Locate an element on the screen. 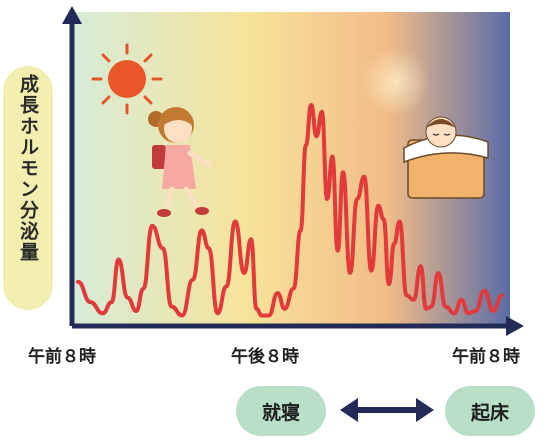 This screenshot has width=545, height=441. wake-label: 起床 is located at coordinates (490, 411).